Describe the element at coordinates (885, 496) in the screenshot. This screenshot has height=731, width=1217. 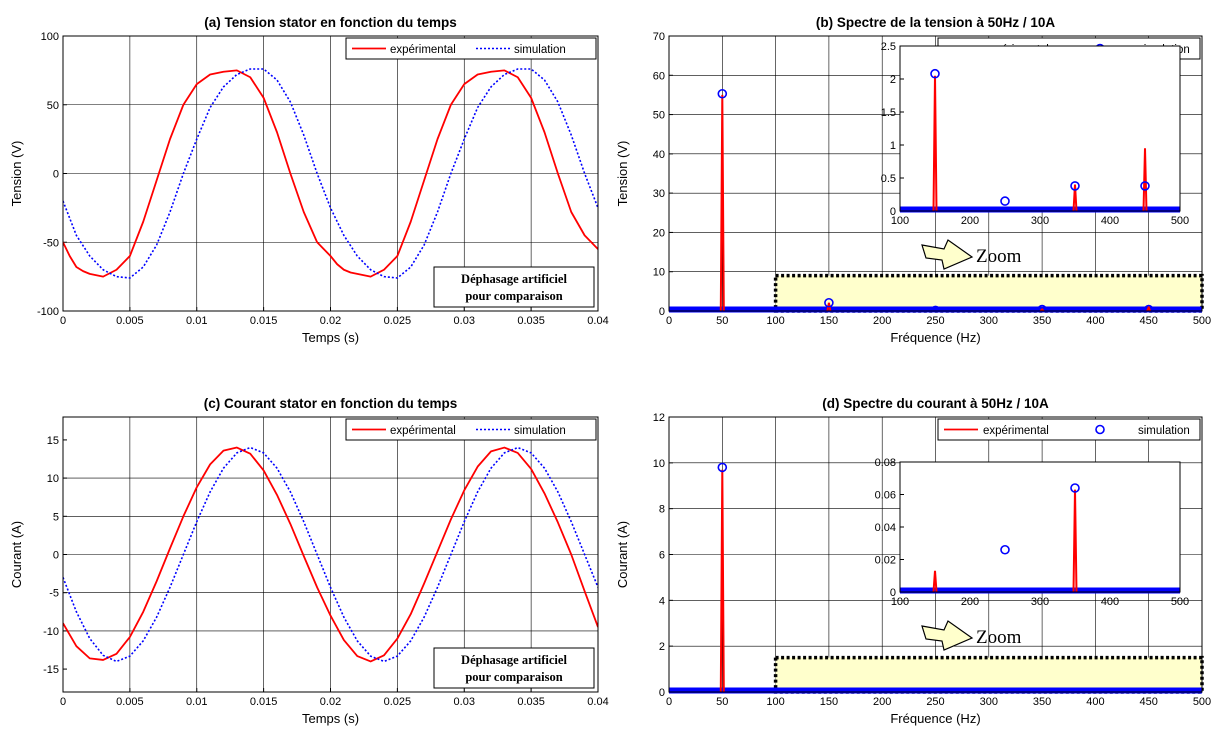
I see `y-tick-label: 0.06` at that location.